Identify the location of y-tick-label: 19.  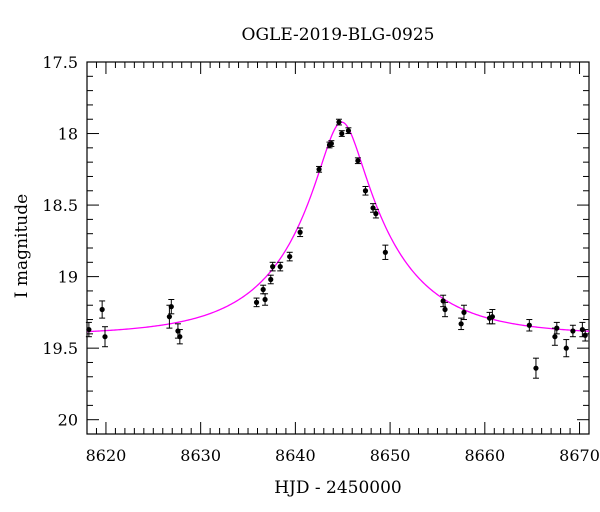
(68, 277).